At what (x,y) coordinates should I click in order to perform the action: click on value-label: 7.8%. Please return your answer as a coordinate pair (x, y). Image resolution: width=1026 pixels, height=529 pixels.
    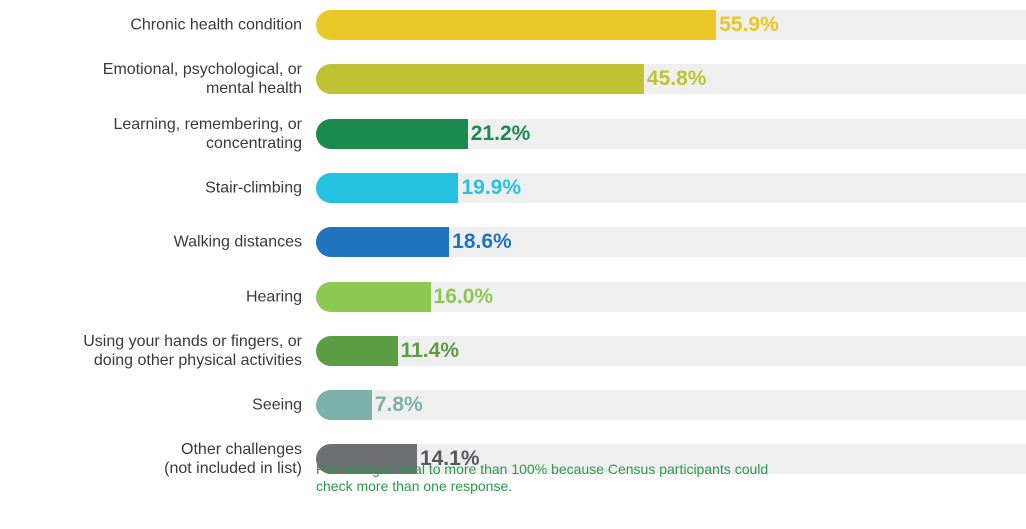
    Looking at the image, I should click on (398, 405).